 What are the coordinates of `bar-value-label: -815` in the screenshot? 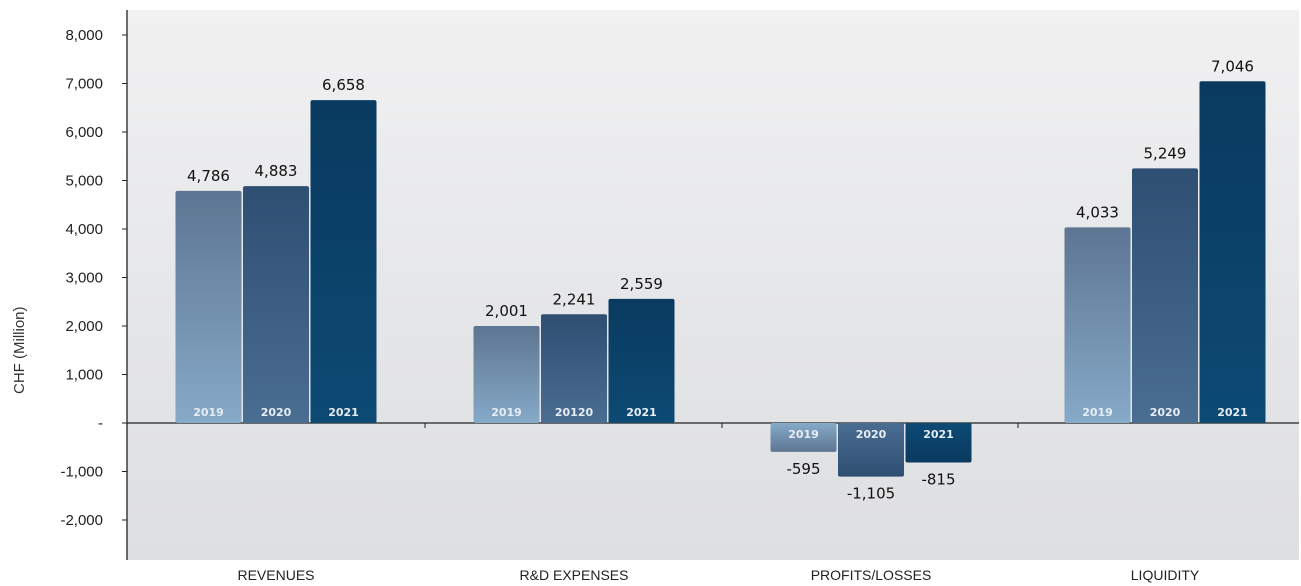 It's located at (938, 480).